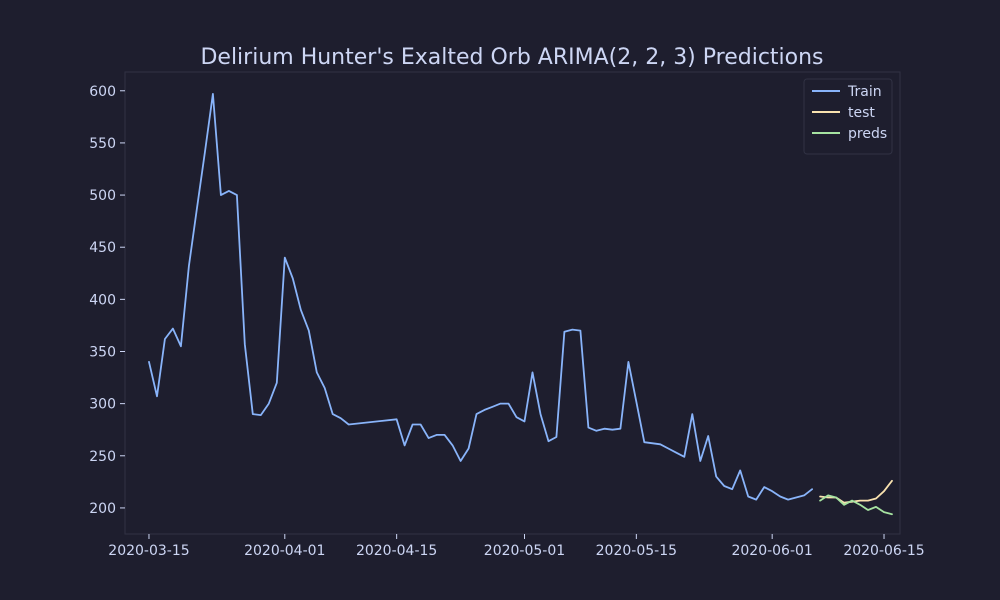 This screenshot has width=1000, height=600. What do you see at coordinates (524, 551) in the screenshot?
I see `x-tick-label: 2020-05-01` at bounding box center [524, 551].